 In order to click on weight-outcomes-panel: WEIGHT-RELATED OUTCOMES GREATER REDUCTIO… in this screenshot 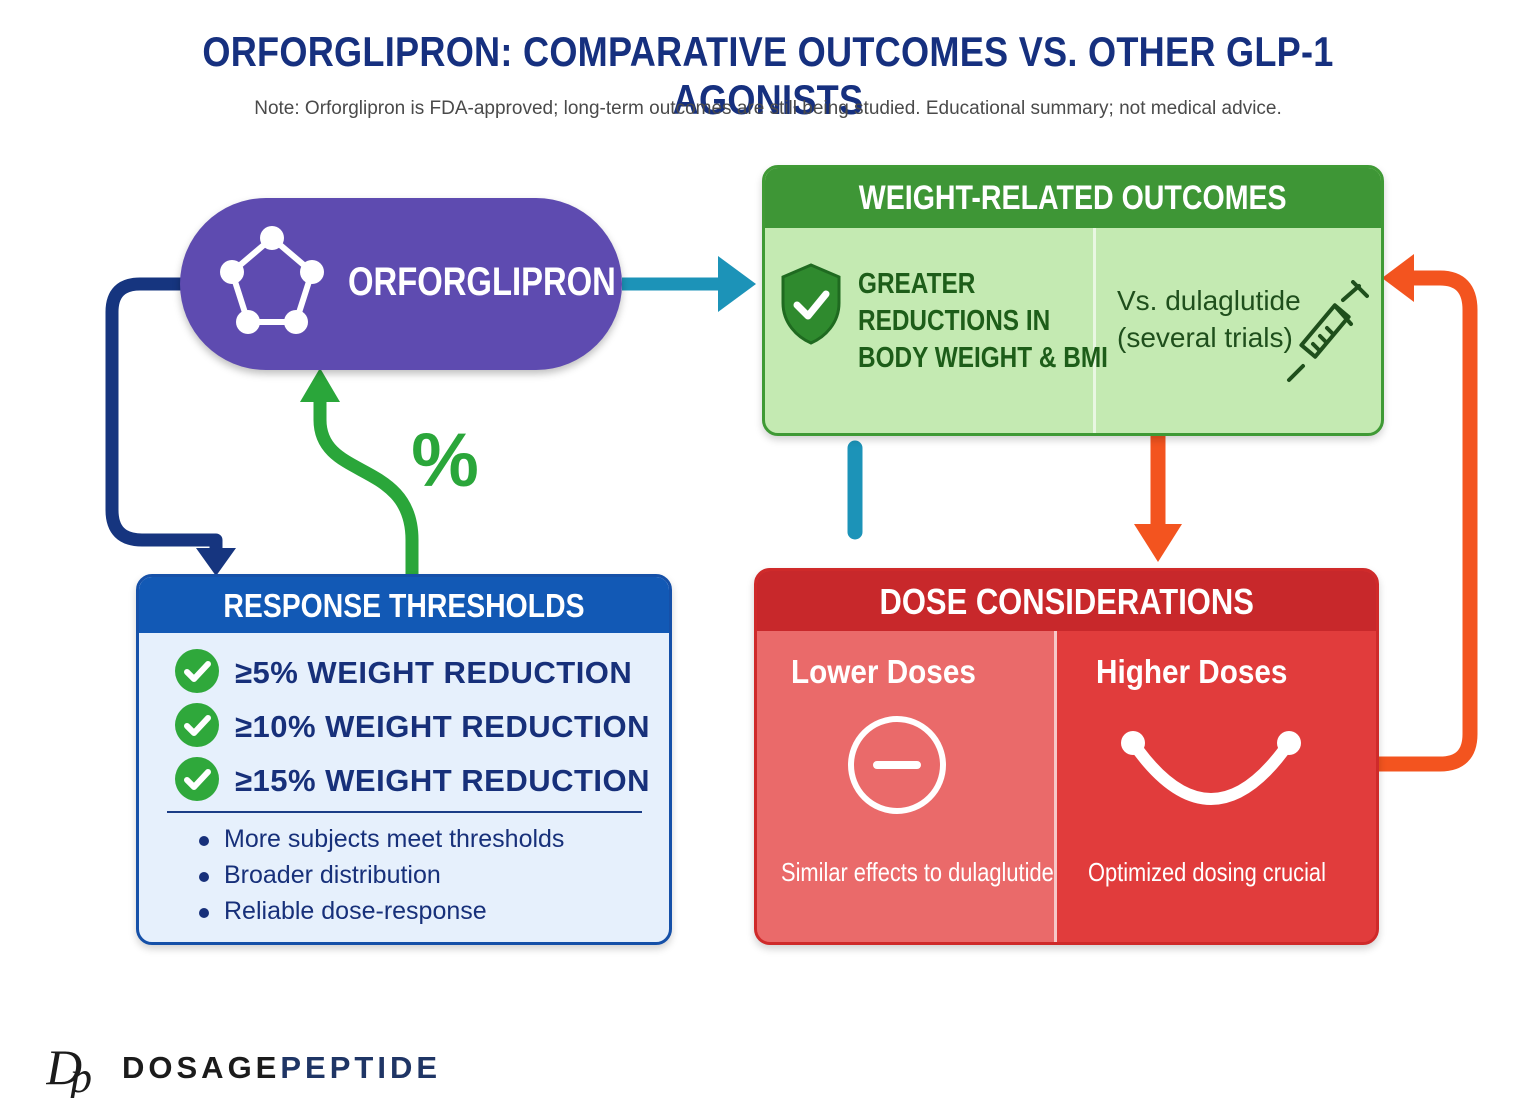, I will do `click(1073, 300)`.